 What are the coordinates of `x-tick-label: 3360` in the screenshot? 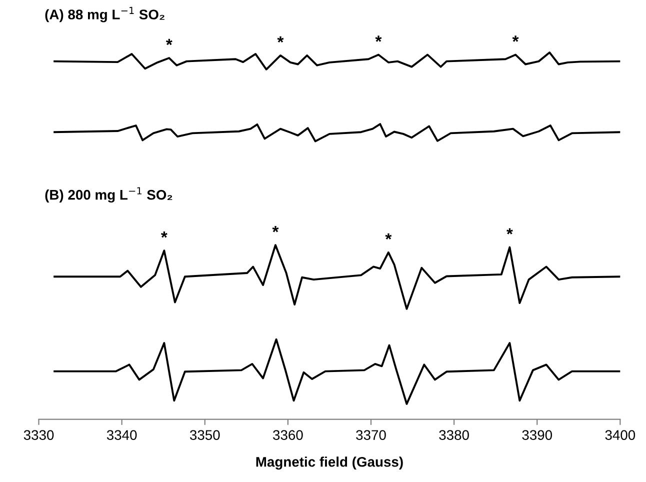 It's located at (288, 435).